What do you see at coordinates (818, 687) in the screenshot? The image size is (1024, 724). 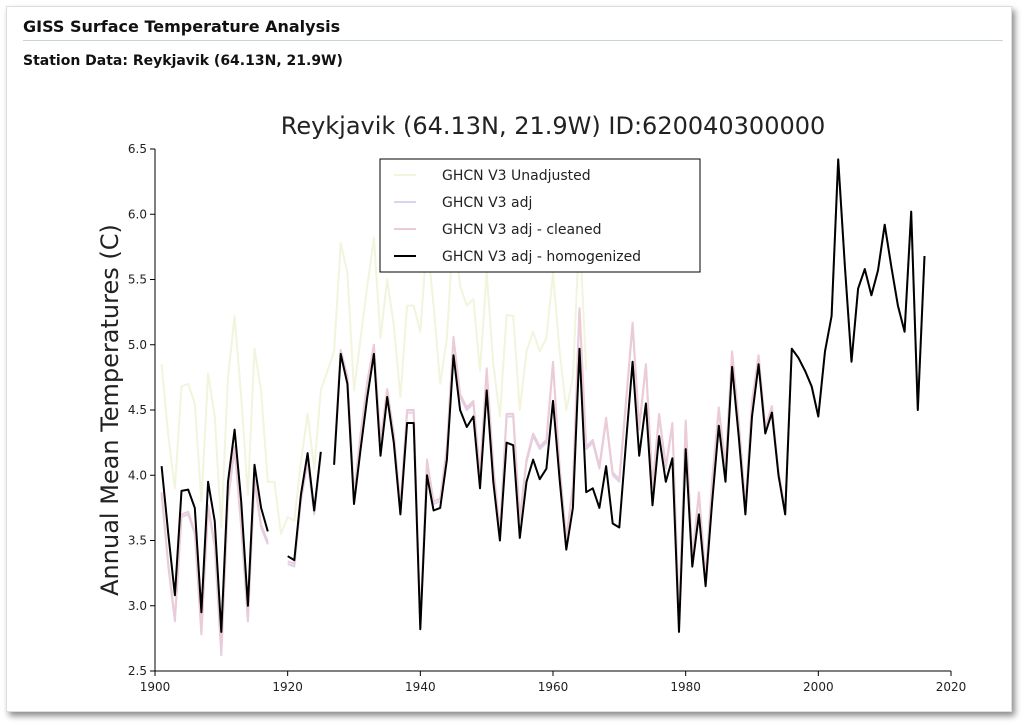 I see `x-tick-label: 2000` at bounding box center [818, 687].